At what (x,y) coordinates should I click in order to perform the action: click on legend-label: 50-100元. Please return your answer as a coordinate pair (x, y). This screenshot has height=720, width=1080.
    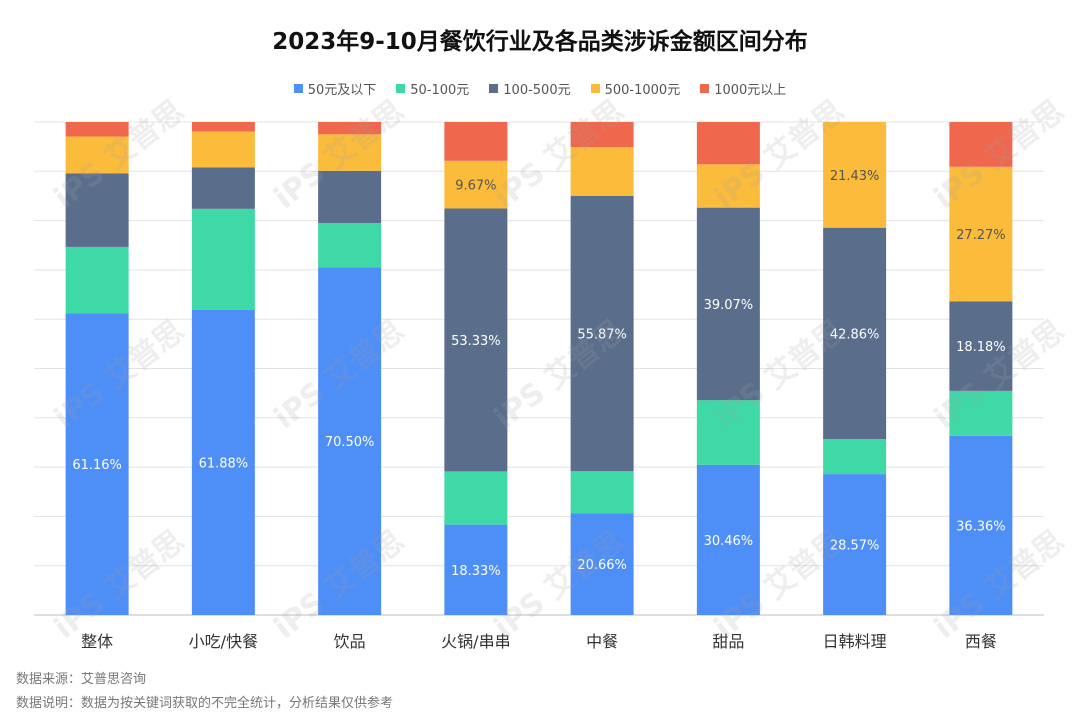
    Looking at the image, I should click on (440, 90).